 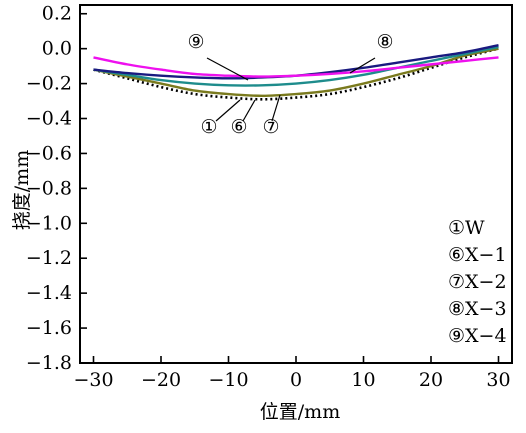 I want to click on y-tick-label: −1.6, so click(x=49, y=328).